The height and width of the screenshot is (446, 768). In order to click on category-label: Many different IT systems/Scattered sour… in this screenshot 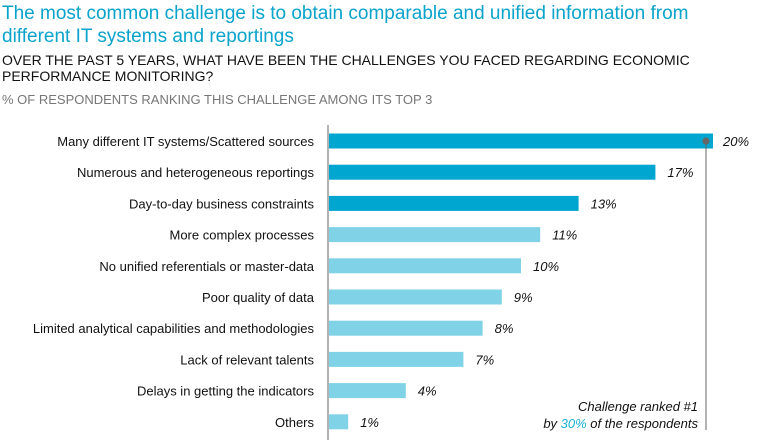, I will do `click(185, 141)`.